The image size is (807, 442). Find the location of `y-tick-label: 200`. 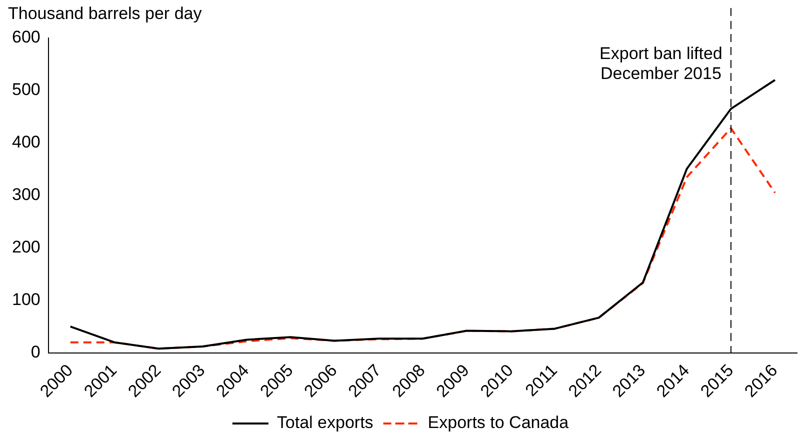

y-tick-label: 200 is located at coordinates (26, 247).